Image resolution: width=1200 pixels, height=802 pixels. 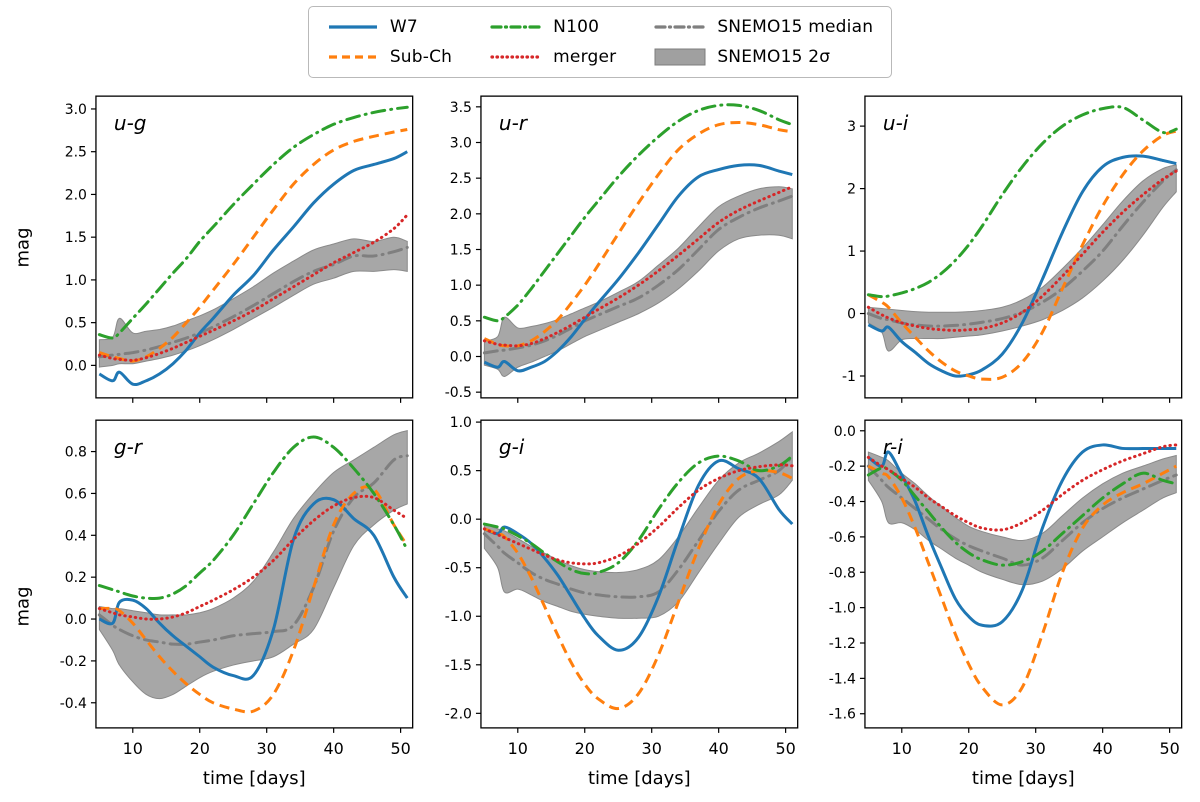 What do you see at coordinates (851, 127) in the screenshot?
I see `y-tick-label: 3` at bounding box center [851, 127].